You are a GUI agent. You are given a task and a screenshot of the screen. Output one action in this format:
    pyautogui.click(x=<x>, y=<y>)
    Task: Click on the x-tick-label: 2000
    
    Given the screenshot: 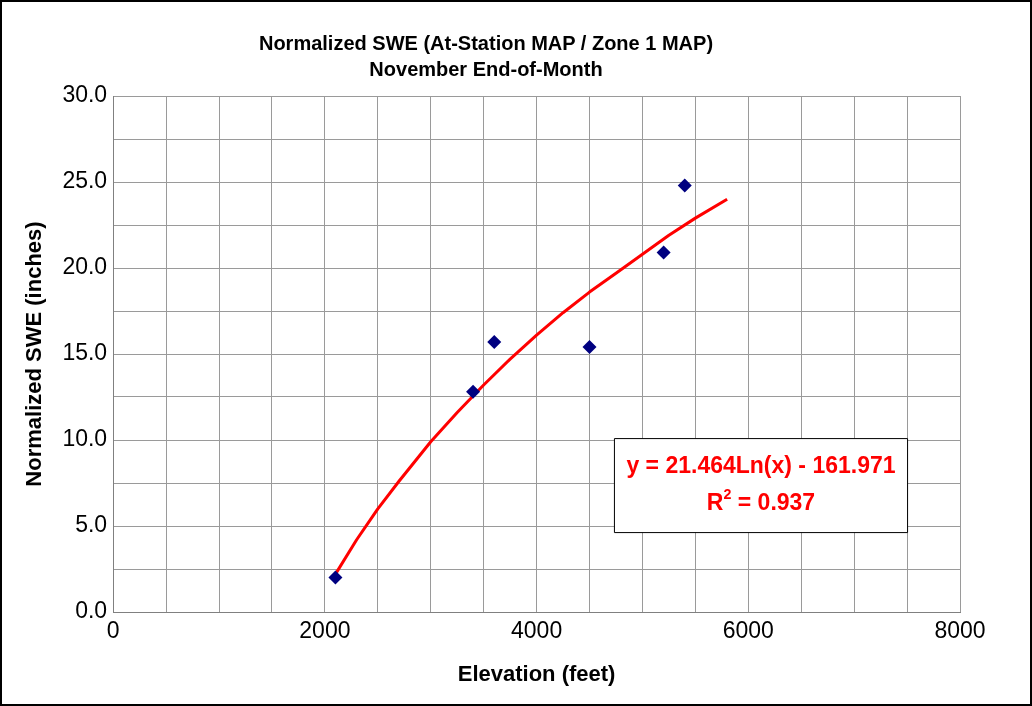 What is the action you would take?
    pyautogui.click(x=325, y=630)
    